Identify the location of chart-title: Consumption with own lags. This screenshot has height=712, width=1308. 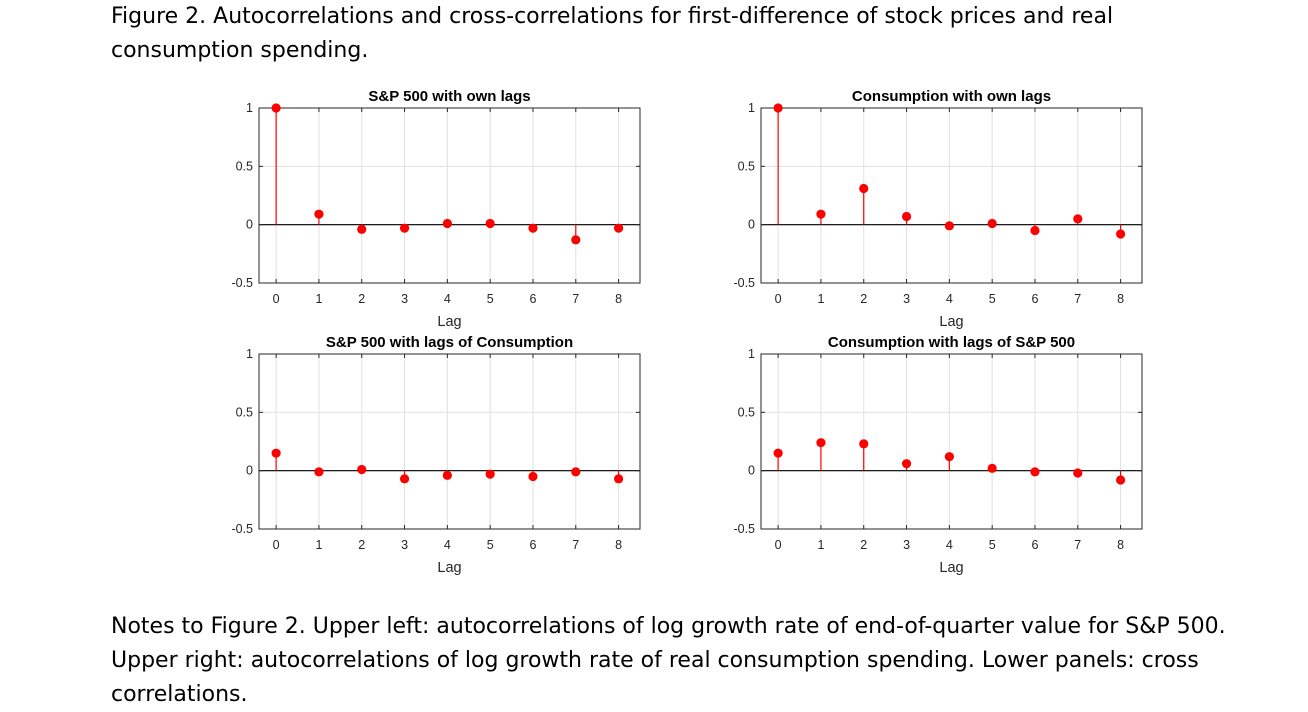
(951, 96).